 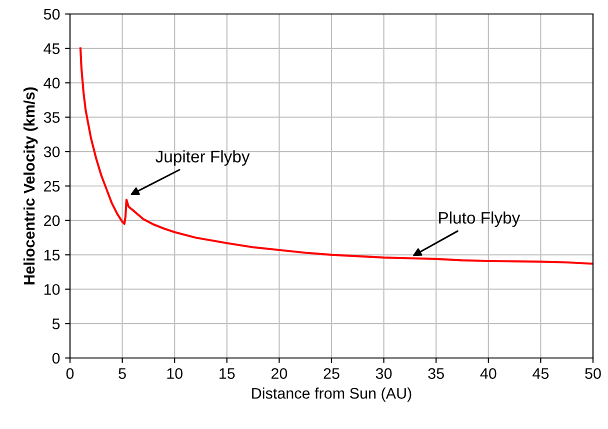 What do you see at coordinates (203, 158) in the screenshot?
I see `annotation: Jupiter Flyby` at bounding box center [203, 158].